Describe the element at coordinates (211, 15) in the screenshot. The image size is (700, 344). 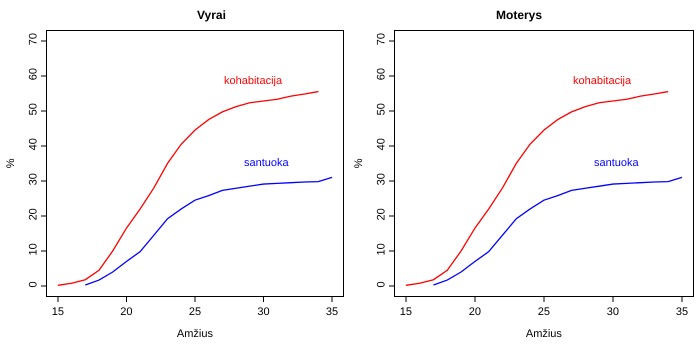
I see `chart-title: Vyrai` at that location.